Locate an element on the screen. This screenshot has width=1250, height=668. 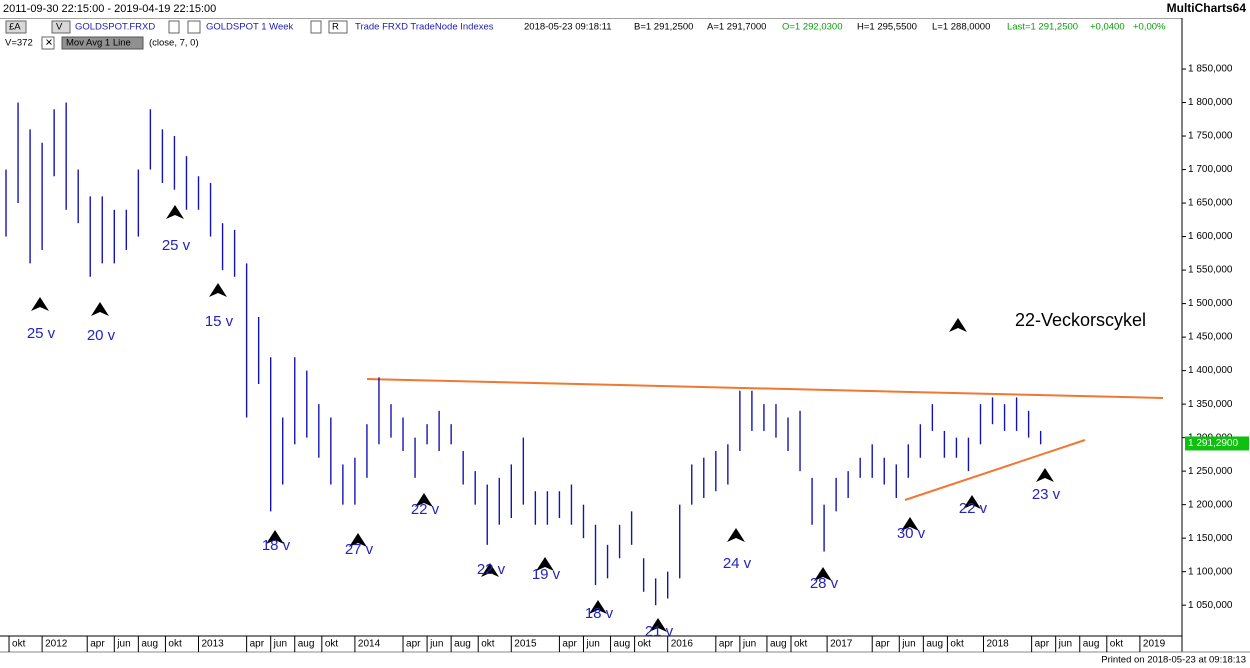
y-tick-label: 1 650,000 is located at coordinates (1210, 203).